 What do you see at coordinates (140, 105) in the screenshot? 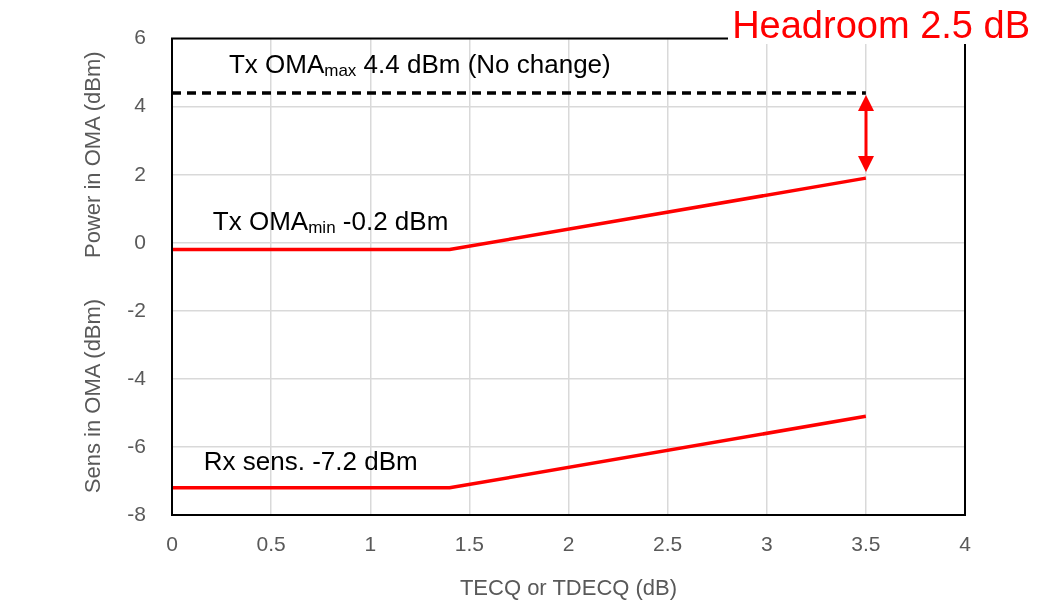
I see `y-tick-label: 4` at bounding box center [140, 105].